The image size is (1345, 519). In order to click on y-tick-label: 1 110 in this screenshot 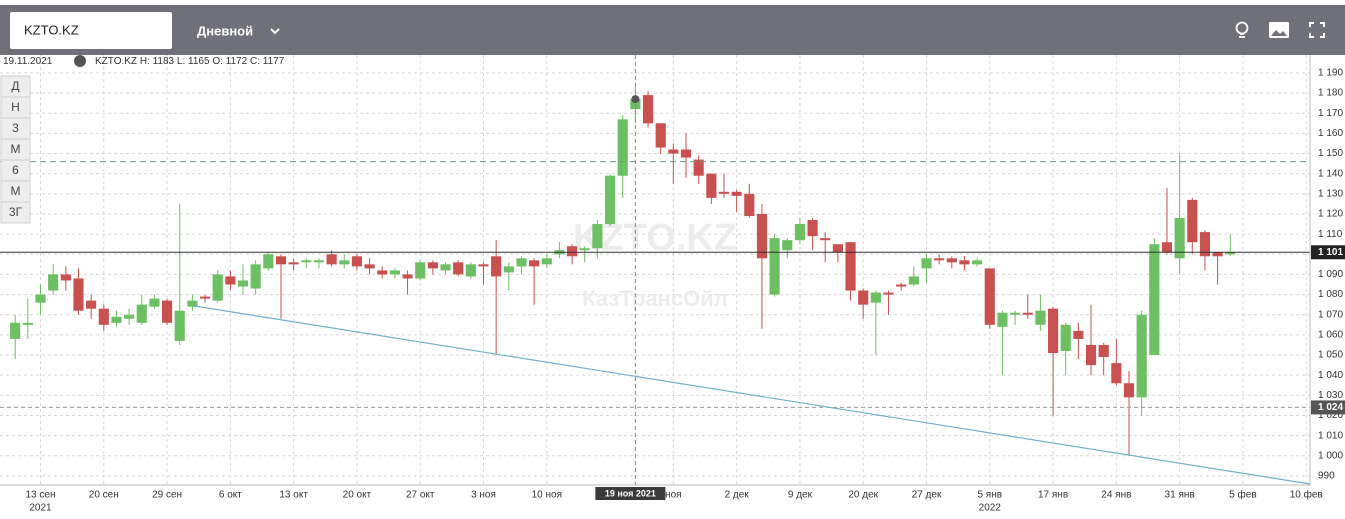, I will do `click(1330, 234)`.